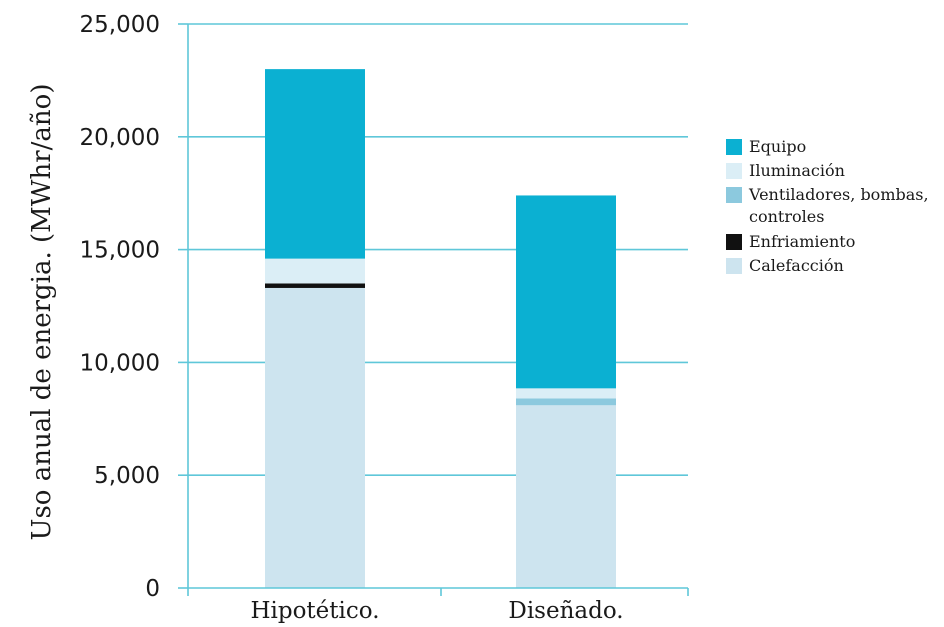  What do you see at coordinates (120, 25) in the screenshot?
I see `y-tick-label: 25,000` at bounding box center [120, 25].